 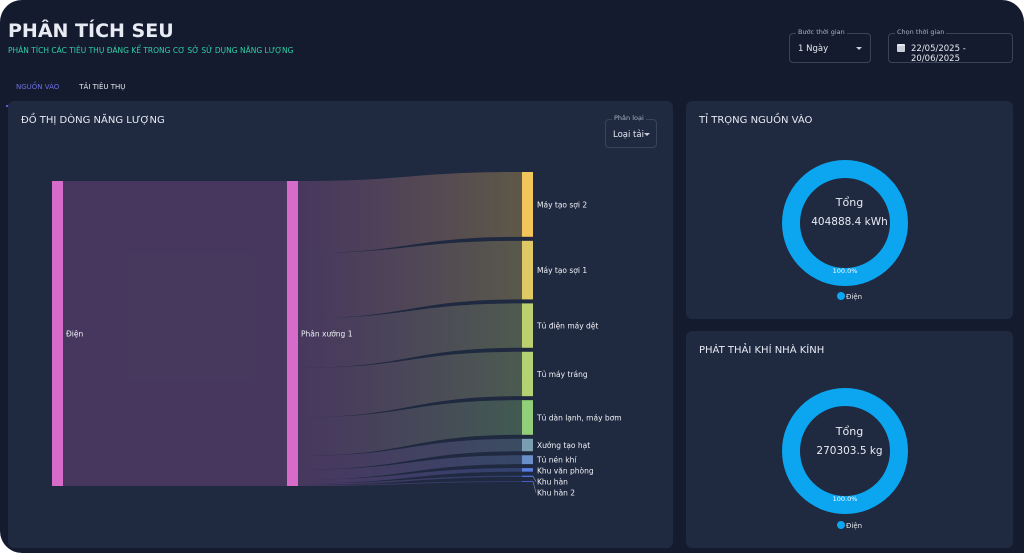 What do you see at coordinates (93, 120) in the screenshot?
I see `sankey-title: ĐỒ THỊ DÒNG NĂNG LƯỢNG` at bounding box center [93, 120].